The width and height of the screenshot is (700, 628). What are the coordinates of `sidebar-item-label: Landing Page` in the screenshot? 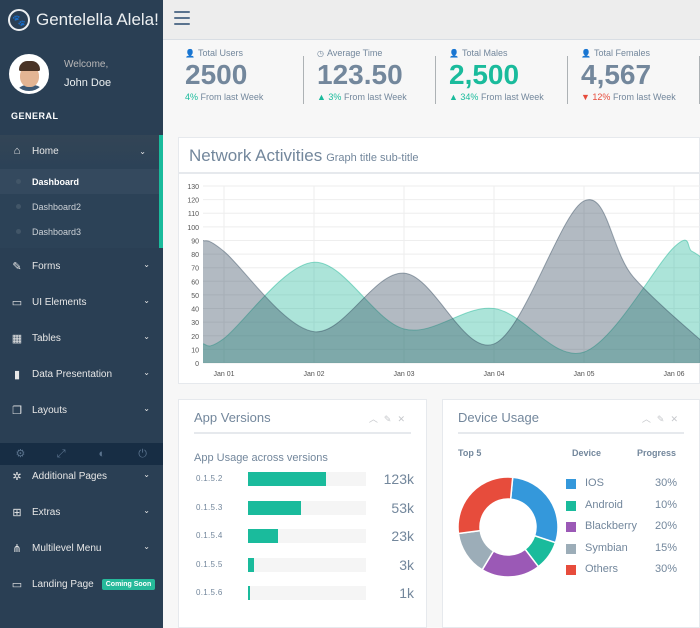 It's located at (63, 584).